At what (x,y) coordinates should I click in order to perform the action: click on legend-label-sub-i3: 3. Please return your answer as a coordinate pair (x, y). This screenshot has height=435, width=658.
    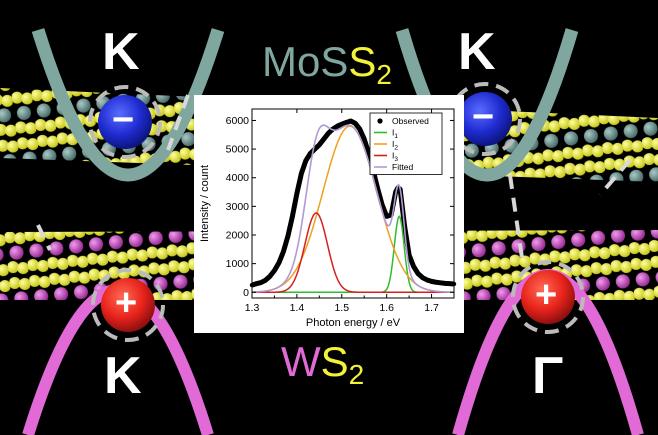
    Looking at the image, I should click on (396, 159).